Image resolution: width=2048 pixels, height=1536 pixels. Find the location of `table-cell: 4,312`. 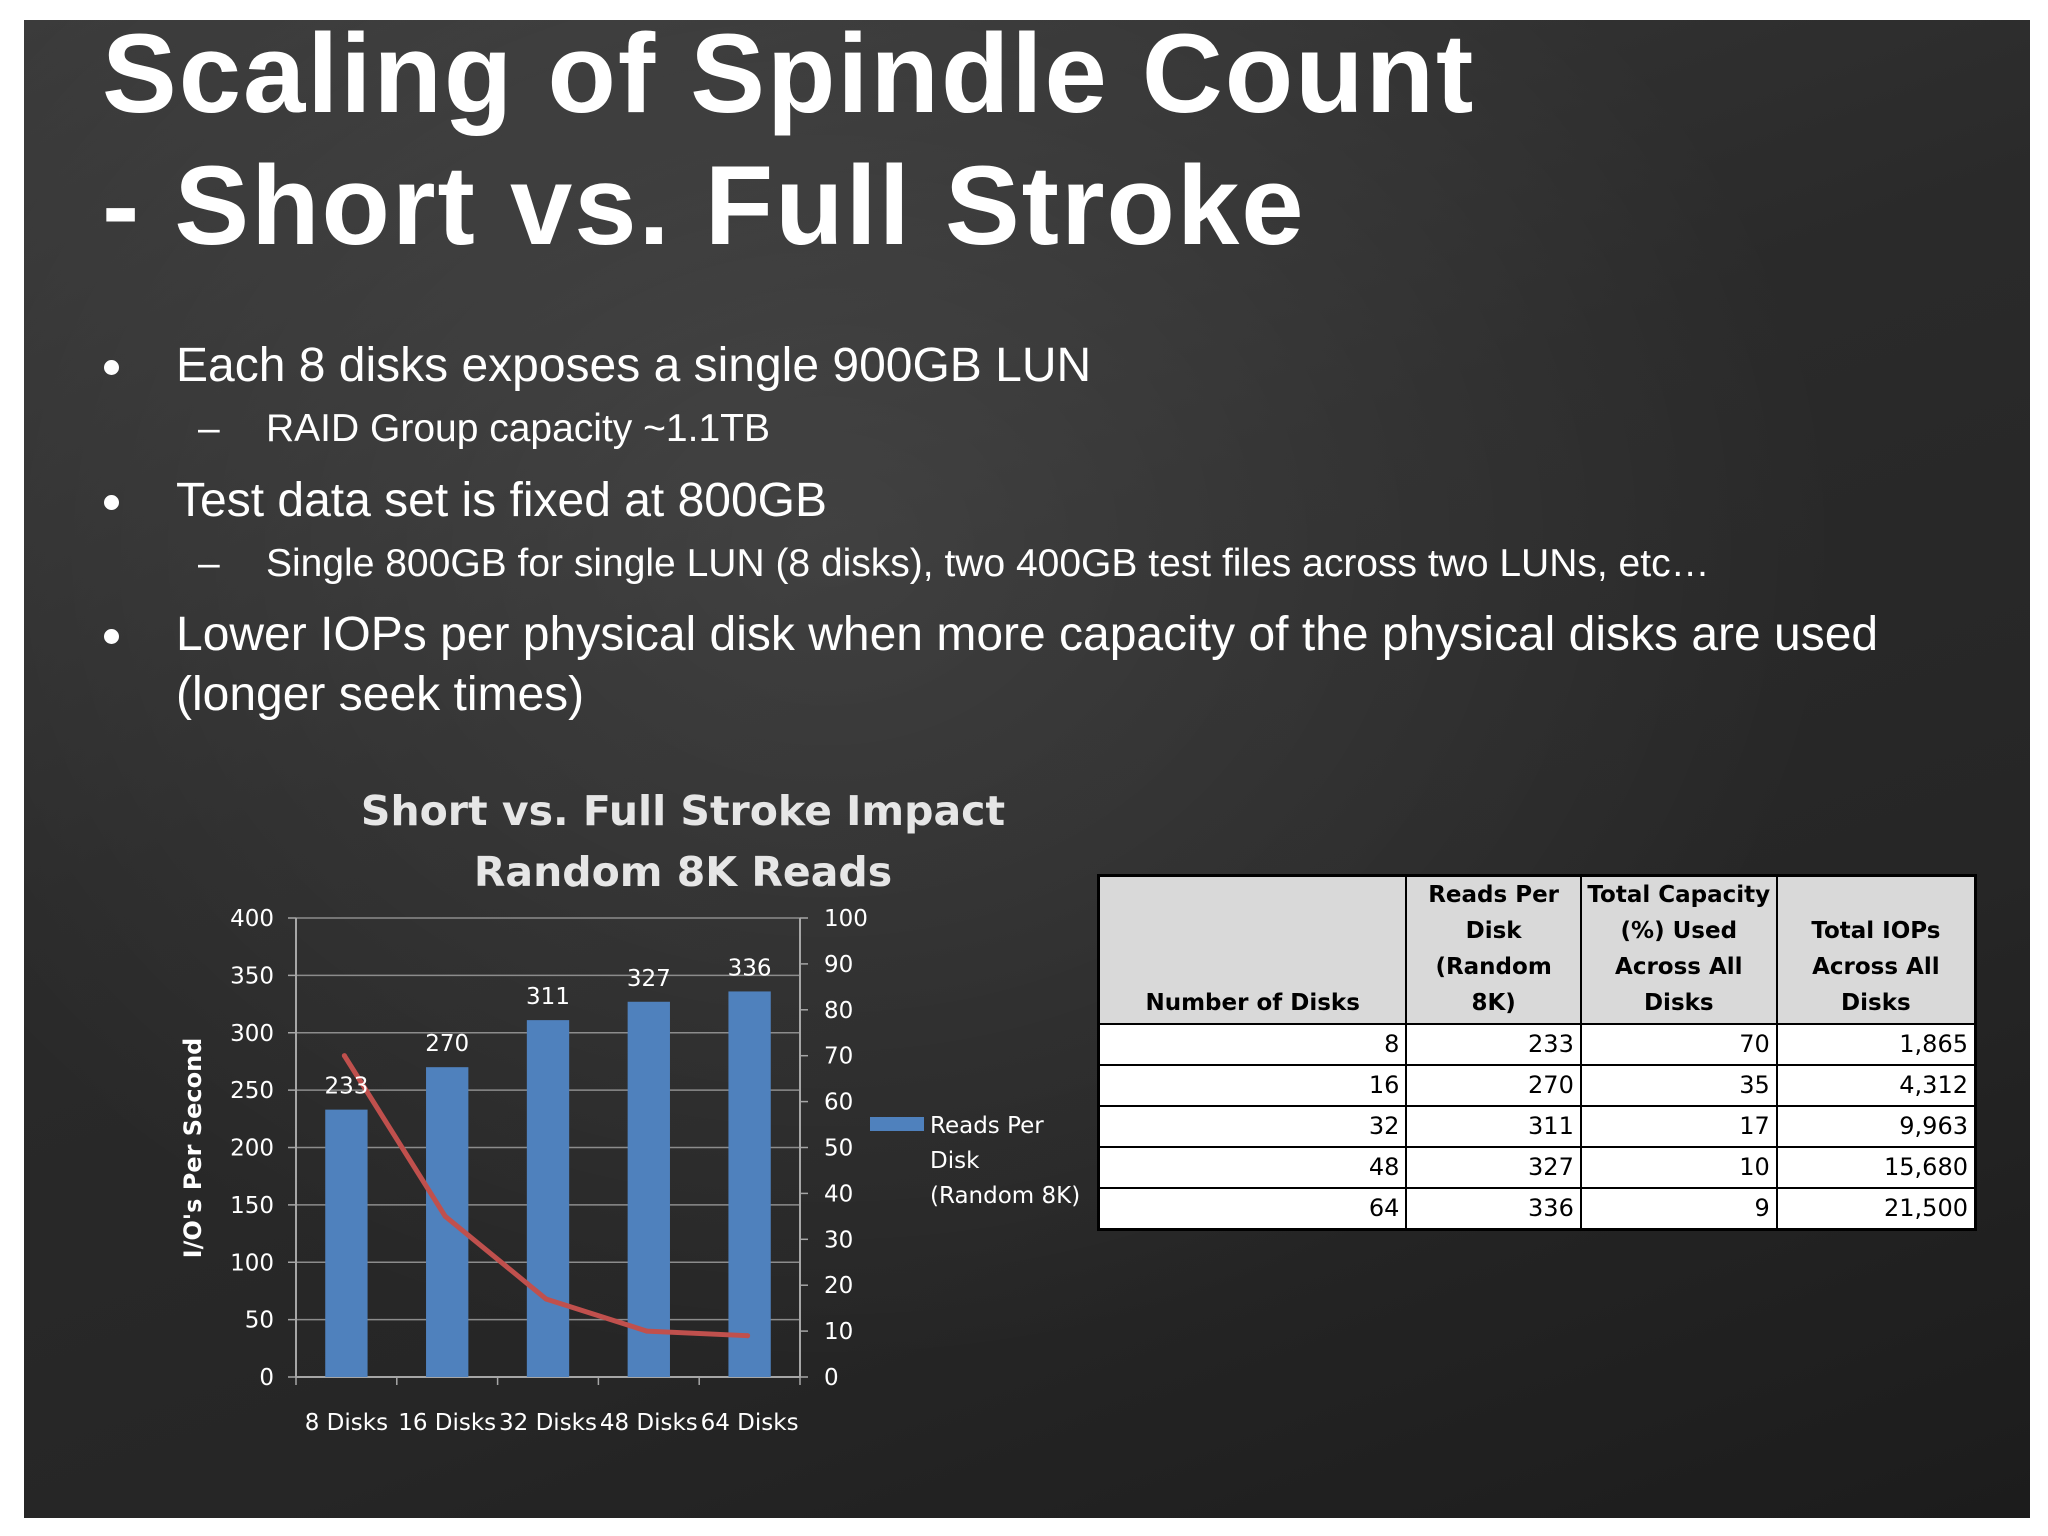

table-cell: 4,312 is located at coordinates (1876, 1085).